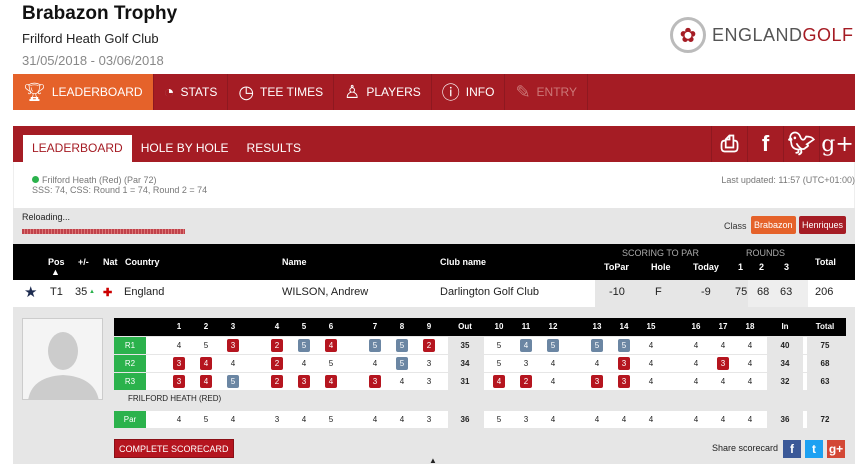  I want to click on favourite-star-icon: ★, so click(31, 292).